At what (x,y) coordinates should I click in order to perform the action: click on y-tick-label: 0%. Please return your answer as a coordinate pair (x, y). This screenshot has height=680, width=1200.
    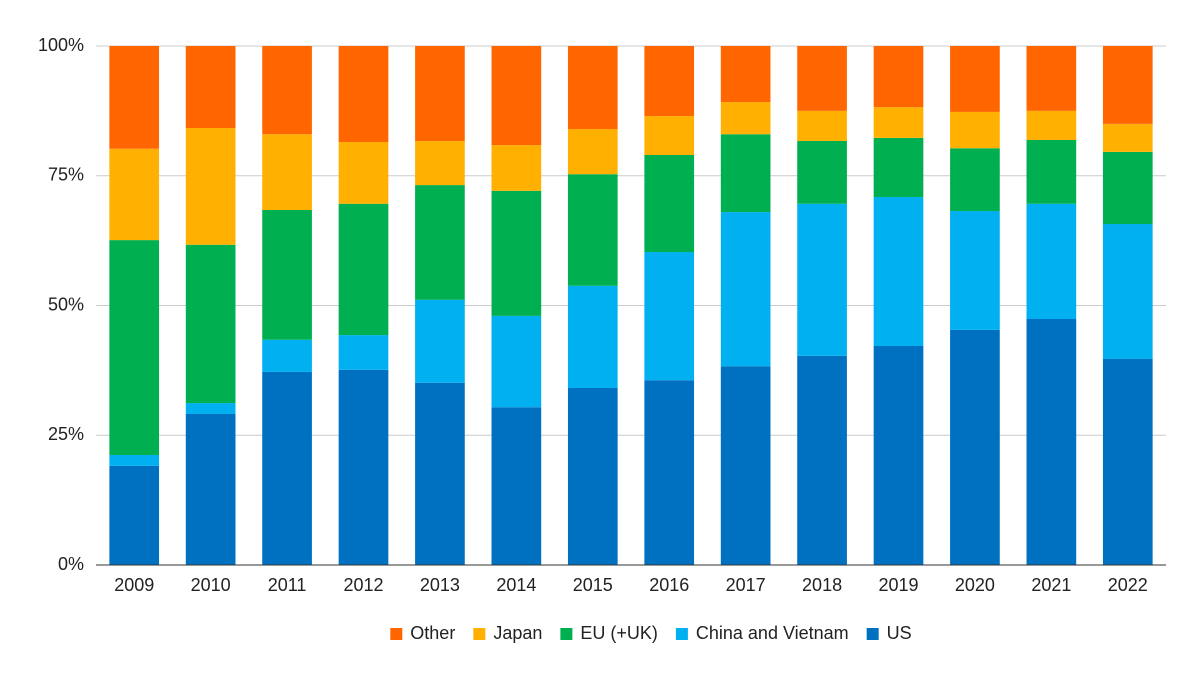
    Looking at the image, I should click on (71, 564).